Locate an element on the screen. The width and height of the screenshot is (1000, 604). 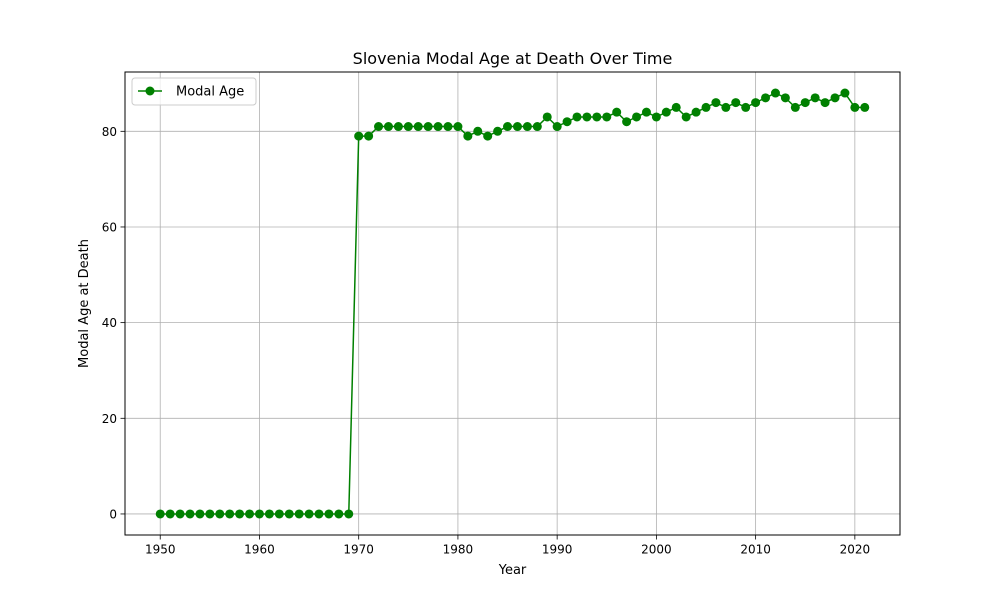
y-tick-label: 40 is located at coordinates (109, 323).